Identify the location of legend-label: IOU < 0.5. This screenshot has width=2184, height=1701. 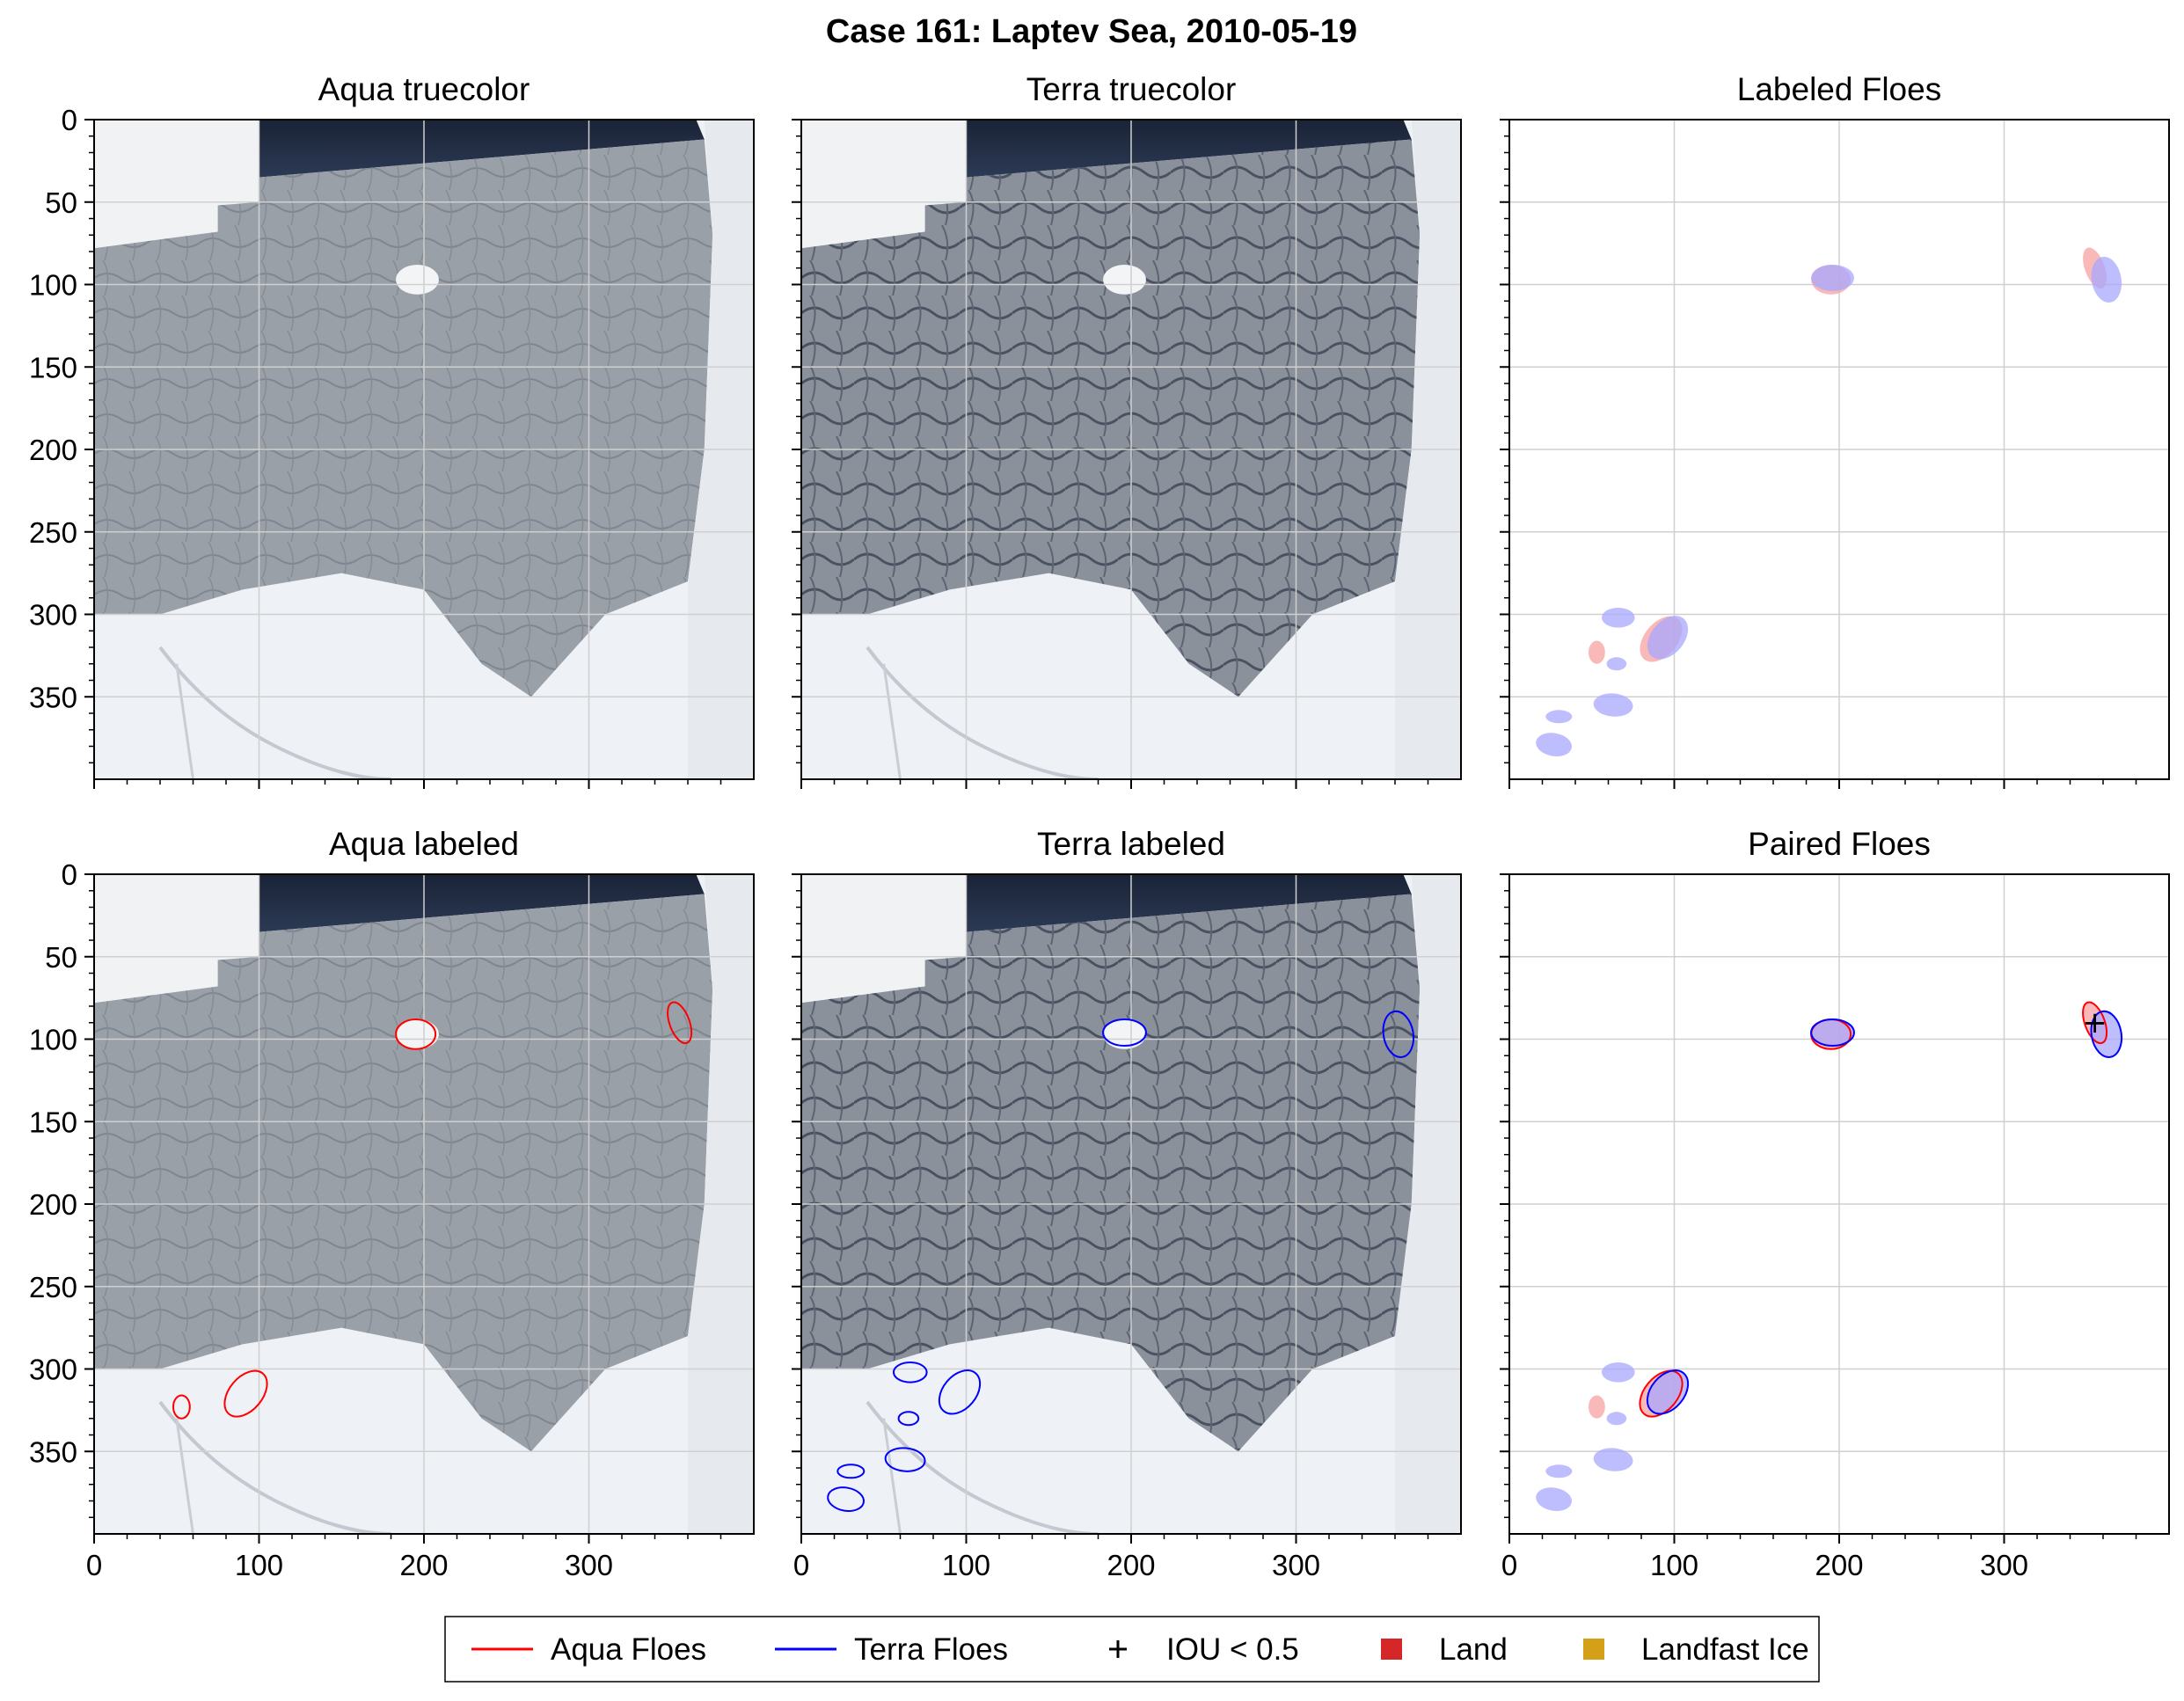
(1232, 1649).